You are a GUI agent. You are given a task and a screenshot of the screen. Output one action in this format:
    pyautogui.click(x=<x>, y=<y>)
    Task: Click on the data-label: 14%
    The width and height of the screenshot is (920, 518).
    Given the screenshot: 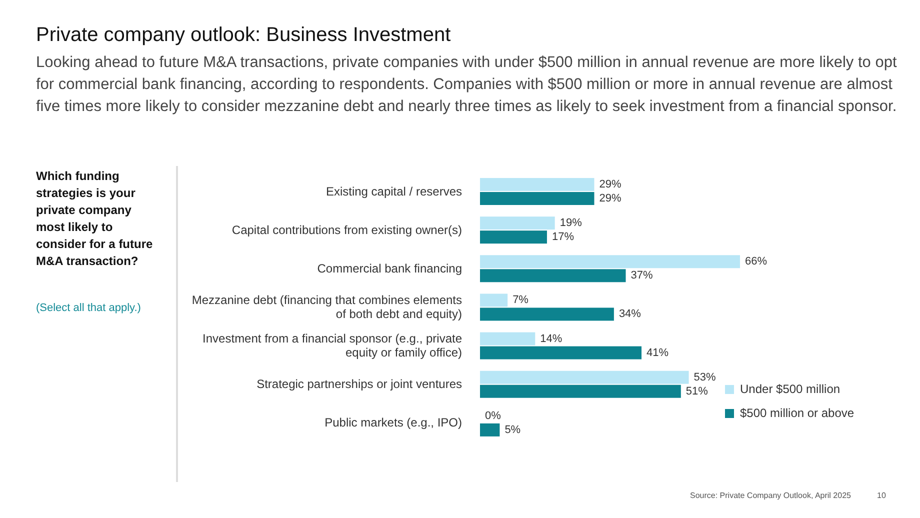 What is the action you would take?
    pyautogui.click(x=551, y=338)
    